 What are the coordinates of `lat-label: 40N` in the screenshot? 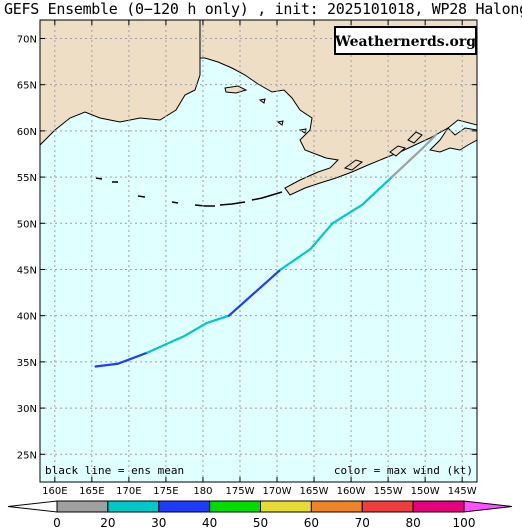 It's located at (27, 317).